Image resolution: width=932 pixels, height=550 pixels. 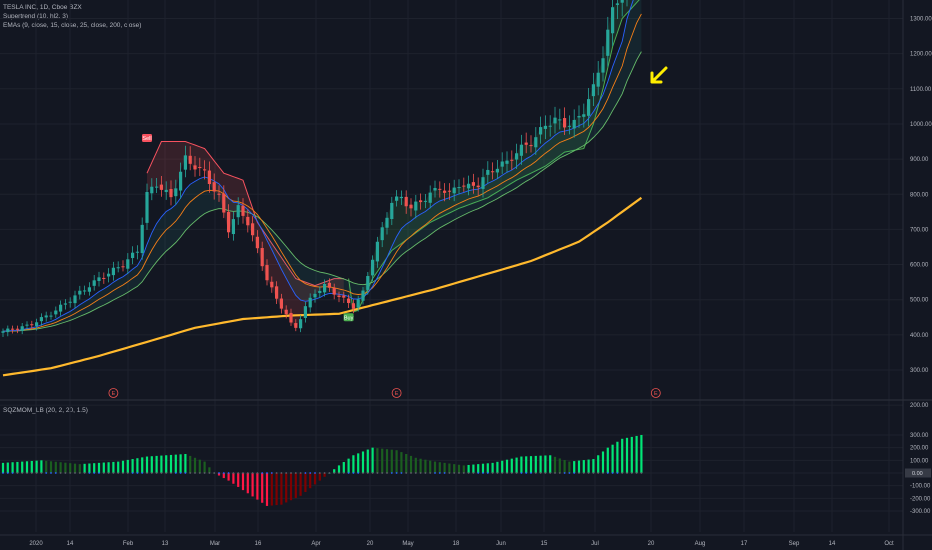 What do you see at coordinates (146, 139) in the screenshot?
I see `sell-signal-label: Sell` at bounding box center [146, 139].